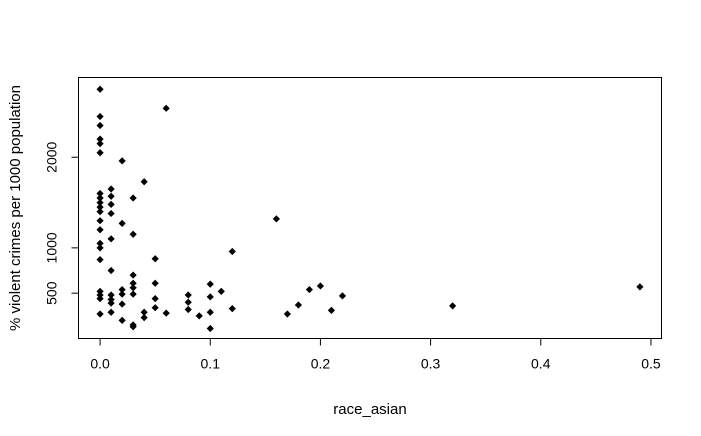 This screenshot has height=436, width=701. What do you see at coordinates (211, 364) in the screenshot?
I see `x-tick-label: 0.1` at bounding box center [211, 364].